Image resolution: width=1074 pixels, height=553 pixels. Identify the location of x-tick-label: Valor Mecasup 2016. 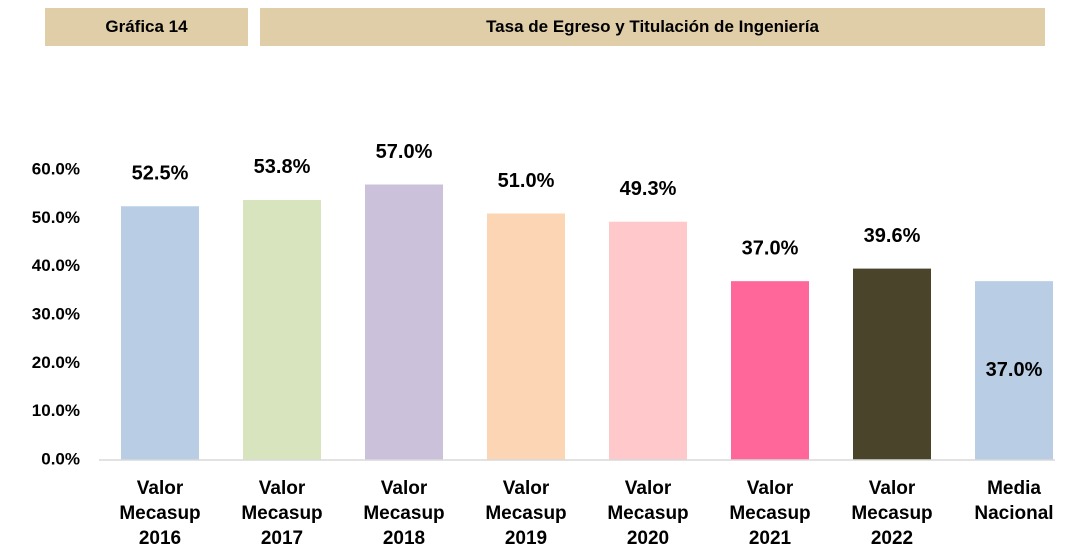
(160, 513).